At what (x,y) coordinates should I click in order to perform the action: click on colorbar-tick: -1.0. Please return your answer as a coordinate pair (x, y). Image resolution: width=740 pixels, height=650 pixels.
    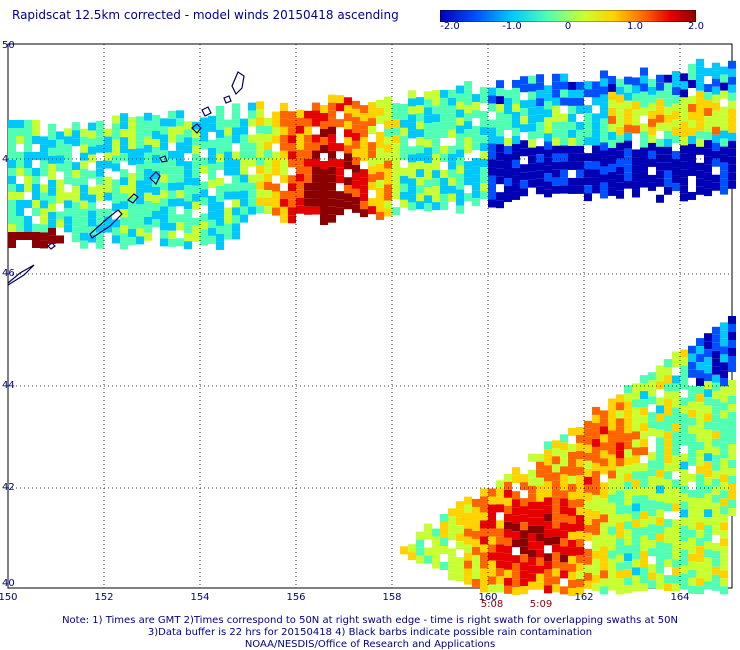
    Looking at the image, I should click on (512, 26).